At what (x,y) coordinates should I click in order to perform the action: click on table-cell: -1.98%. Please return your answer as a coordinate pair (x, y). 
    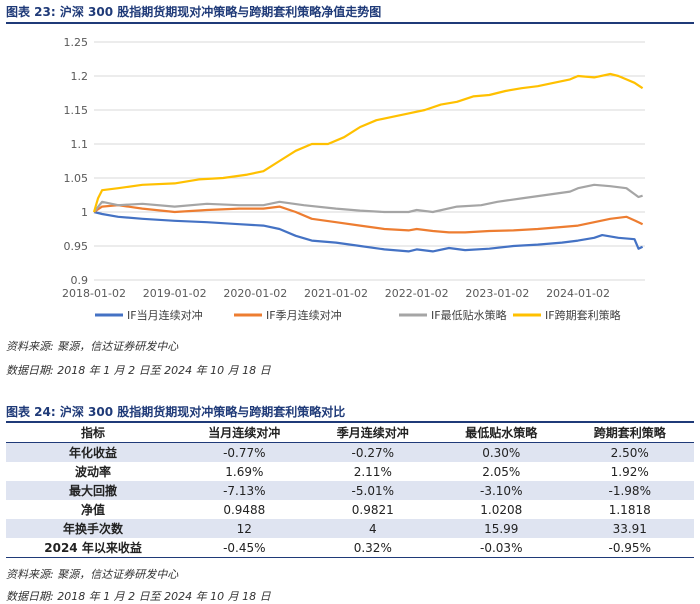
    Looking at the image, I should click on (629, 490).